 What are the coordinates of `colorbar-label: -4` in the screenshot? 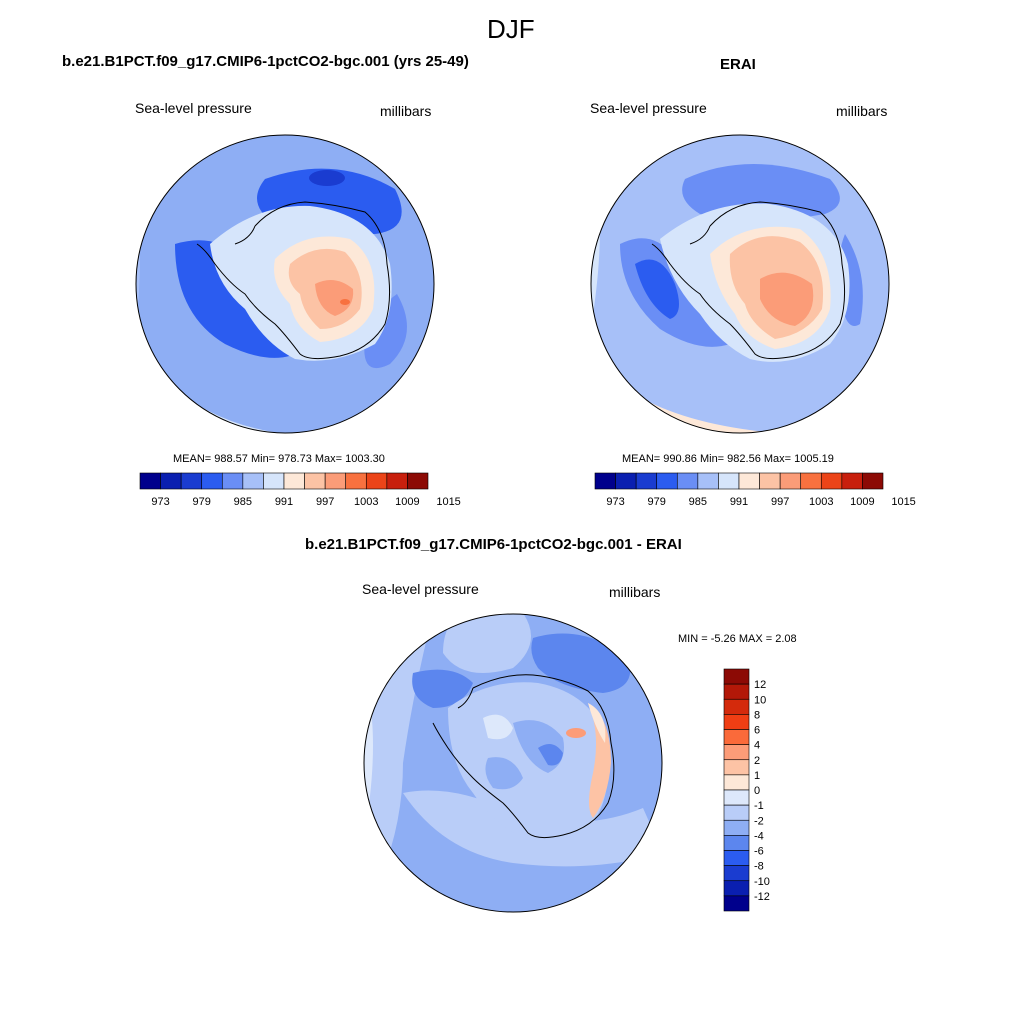 It's located at (759, 836).